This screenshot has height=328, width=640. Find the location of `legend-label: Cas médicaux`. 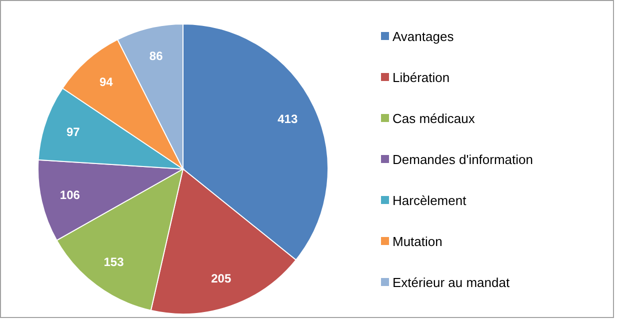

legend-label: Cas médicaux is located at coordinates (433, 118).